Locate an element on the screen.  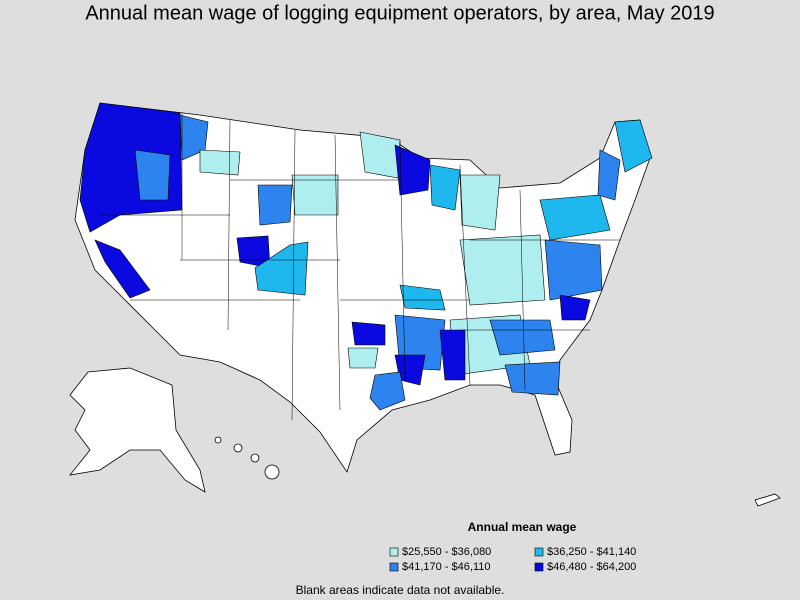
alaska is located at coordinates (137, 430).